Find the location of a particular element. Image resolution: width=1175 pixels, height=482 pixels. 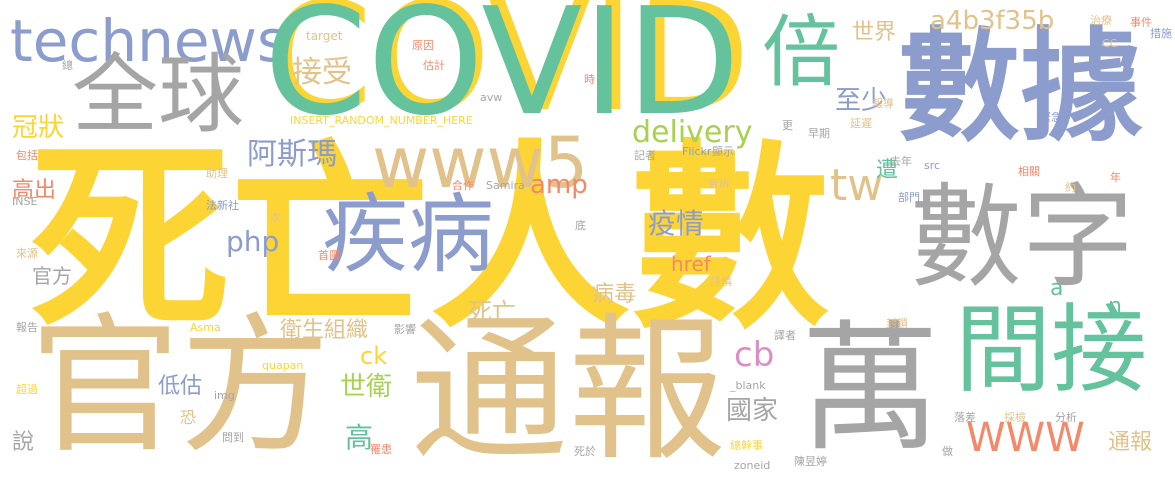

word-faxinshe: 法新社 is located at coordinates (222, 205).